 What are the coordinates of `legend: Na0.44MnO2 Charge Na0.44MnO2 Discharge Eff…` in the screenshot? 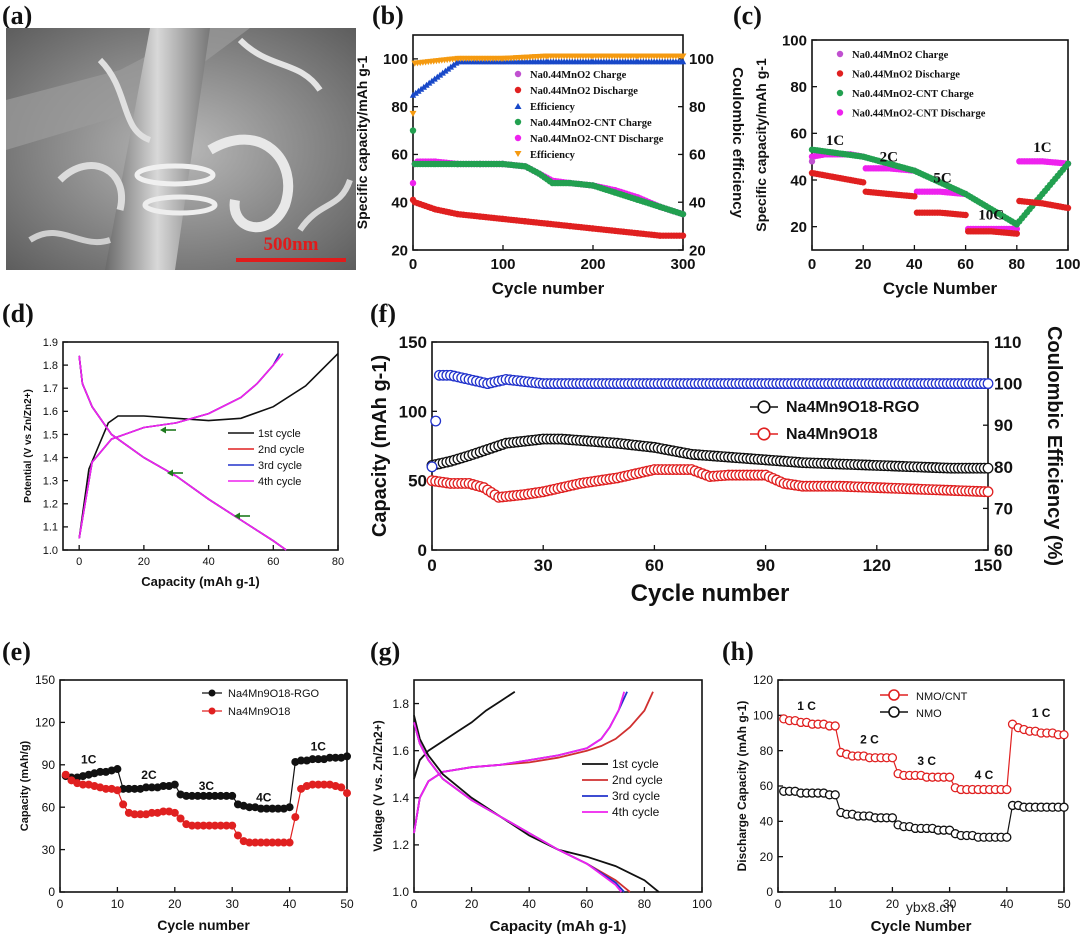 It's located at (589, 115).